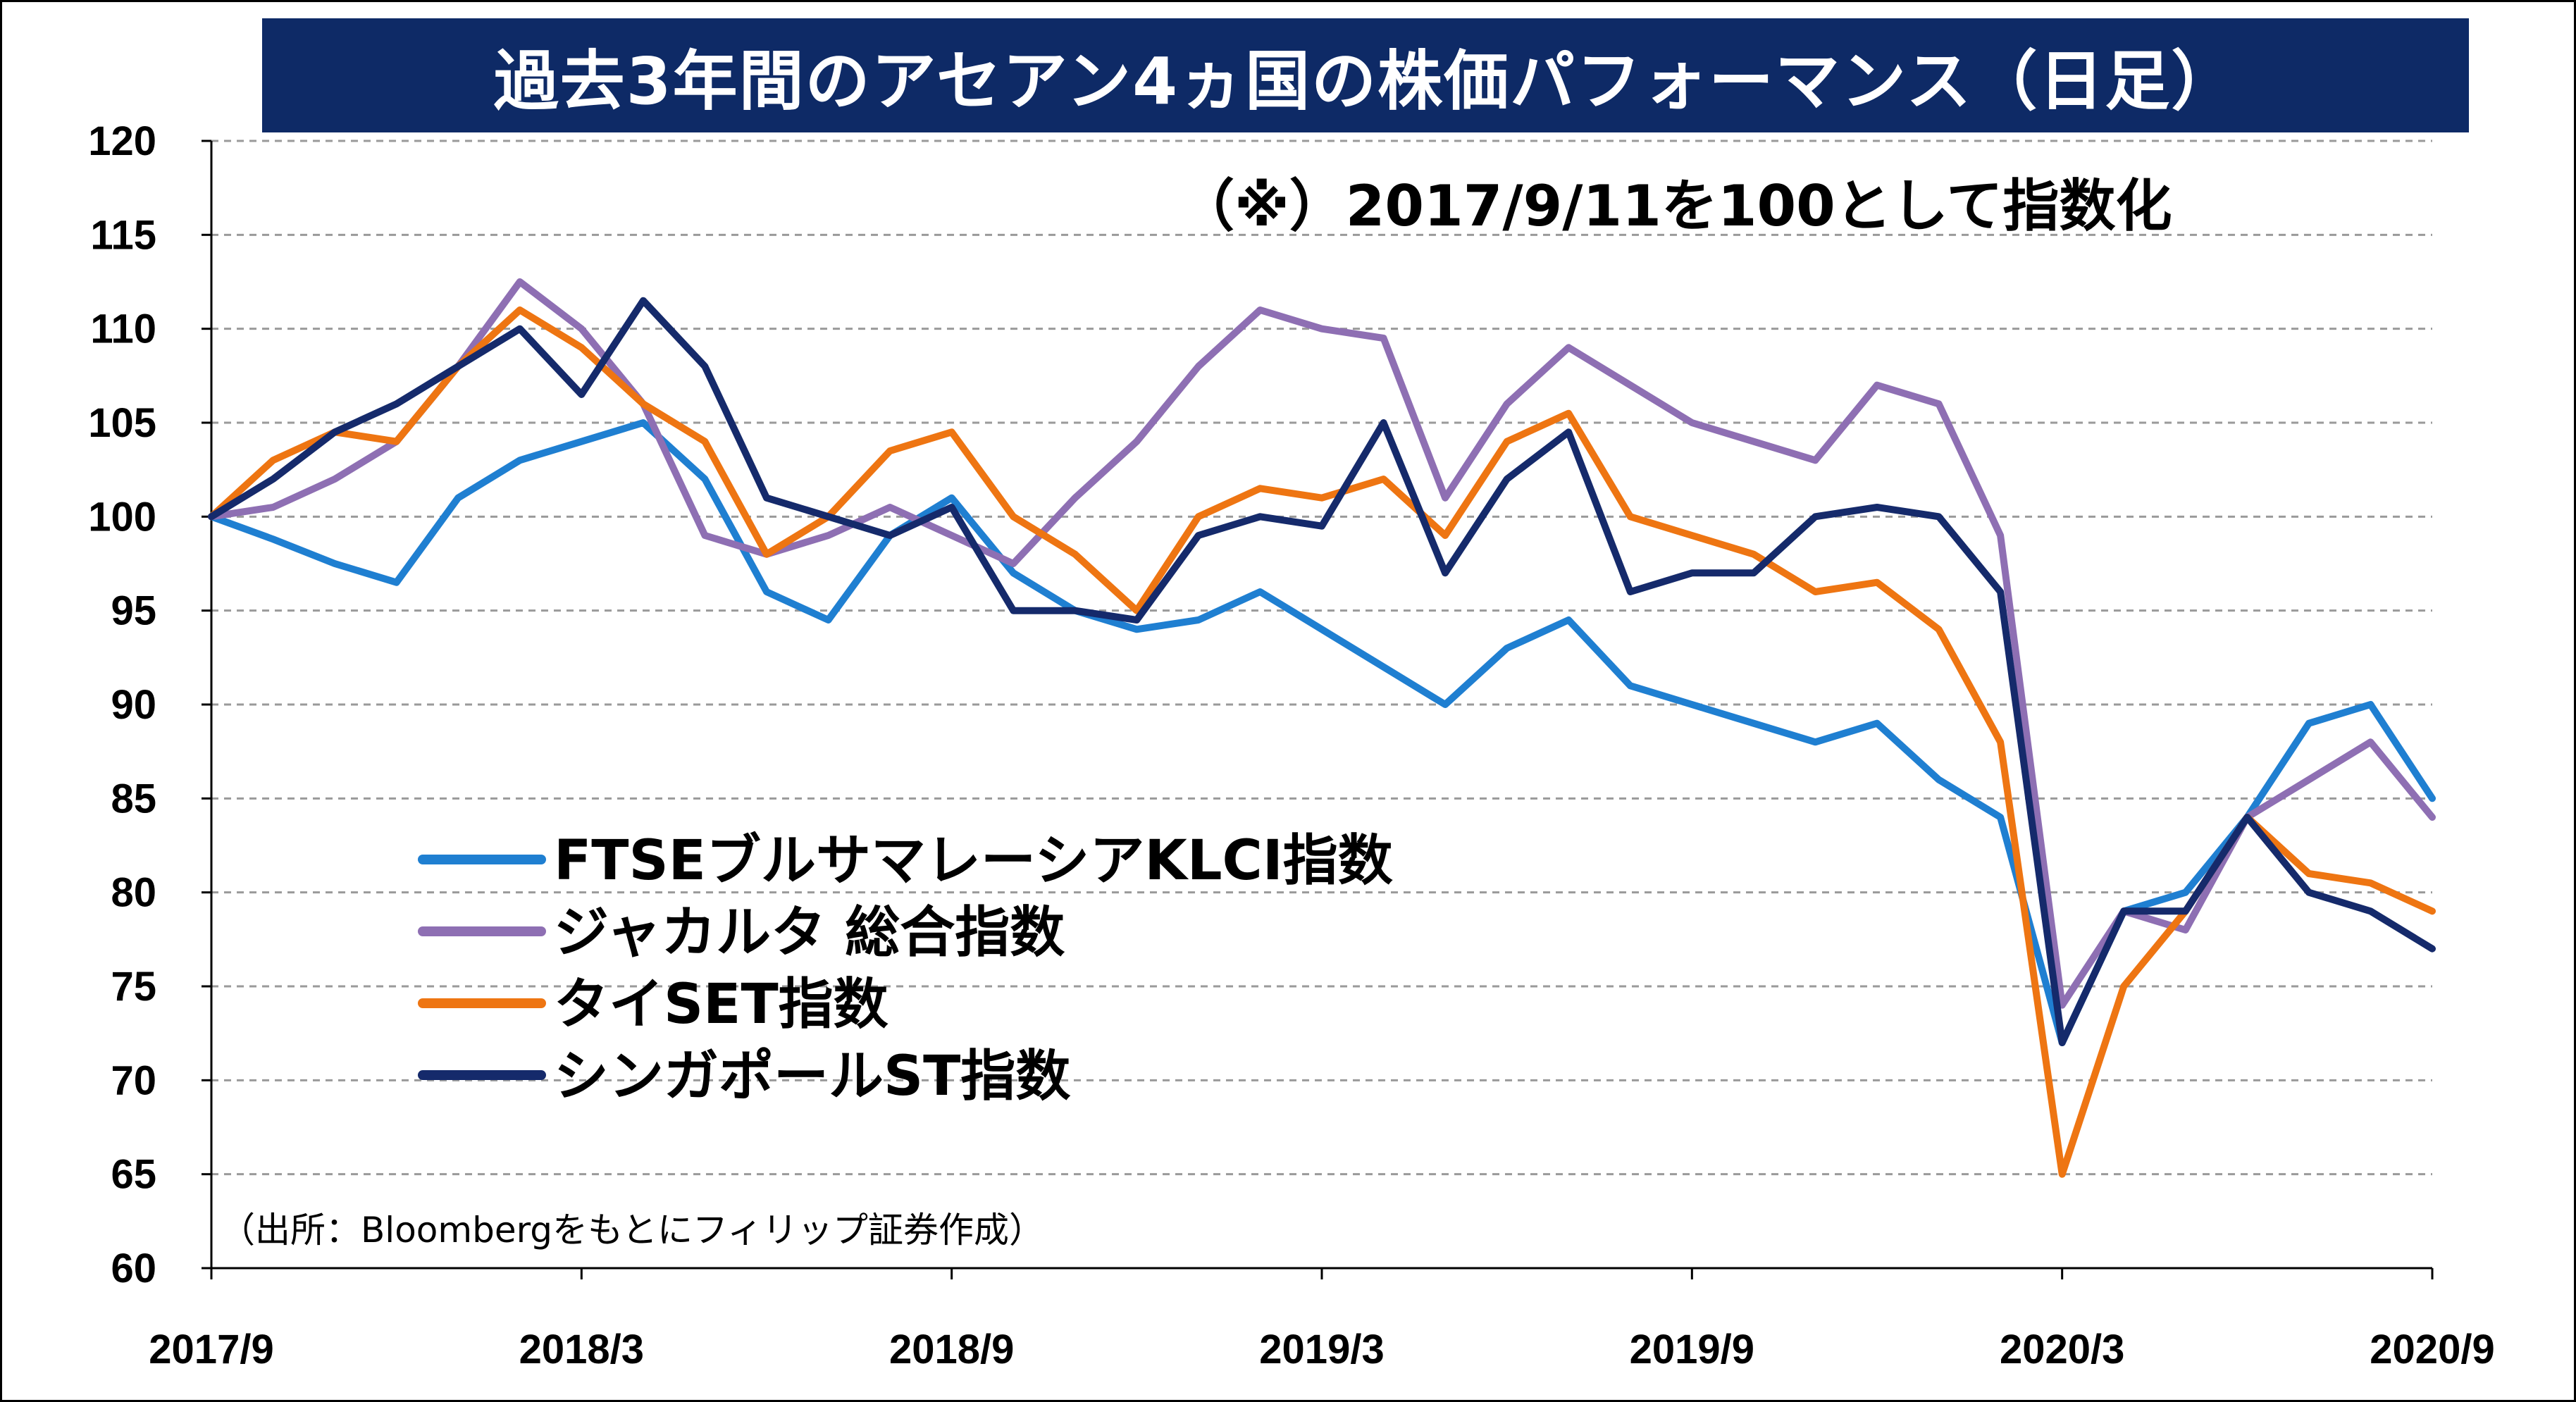  What do you see at coordinates (632, 1230) in the screenshot?
I see `source-note: （出所：Bloombergをもとにフィリップ証券作成）` at bounding box center [632, 1230].